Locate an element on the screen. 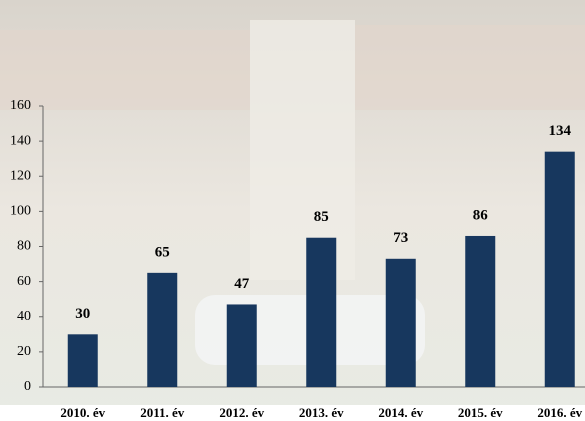  y-tick-label: 20 is located at coordinates (24, 351).